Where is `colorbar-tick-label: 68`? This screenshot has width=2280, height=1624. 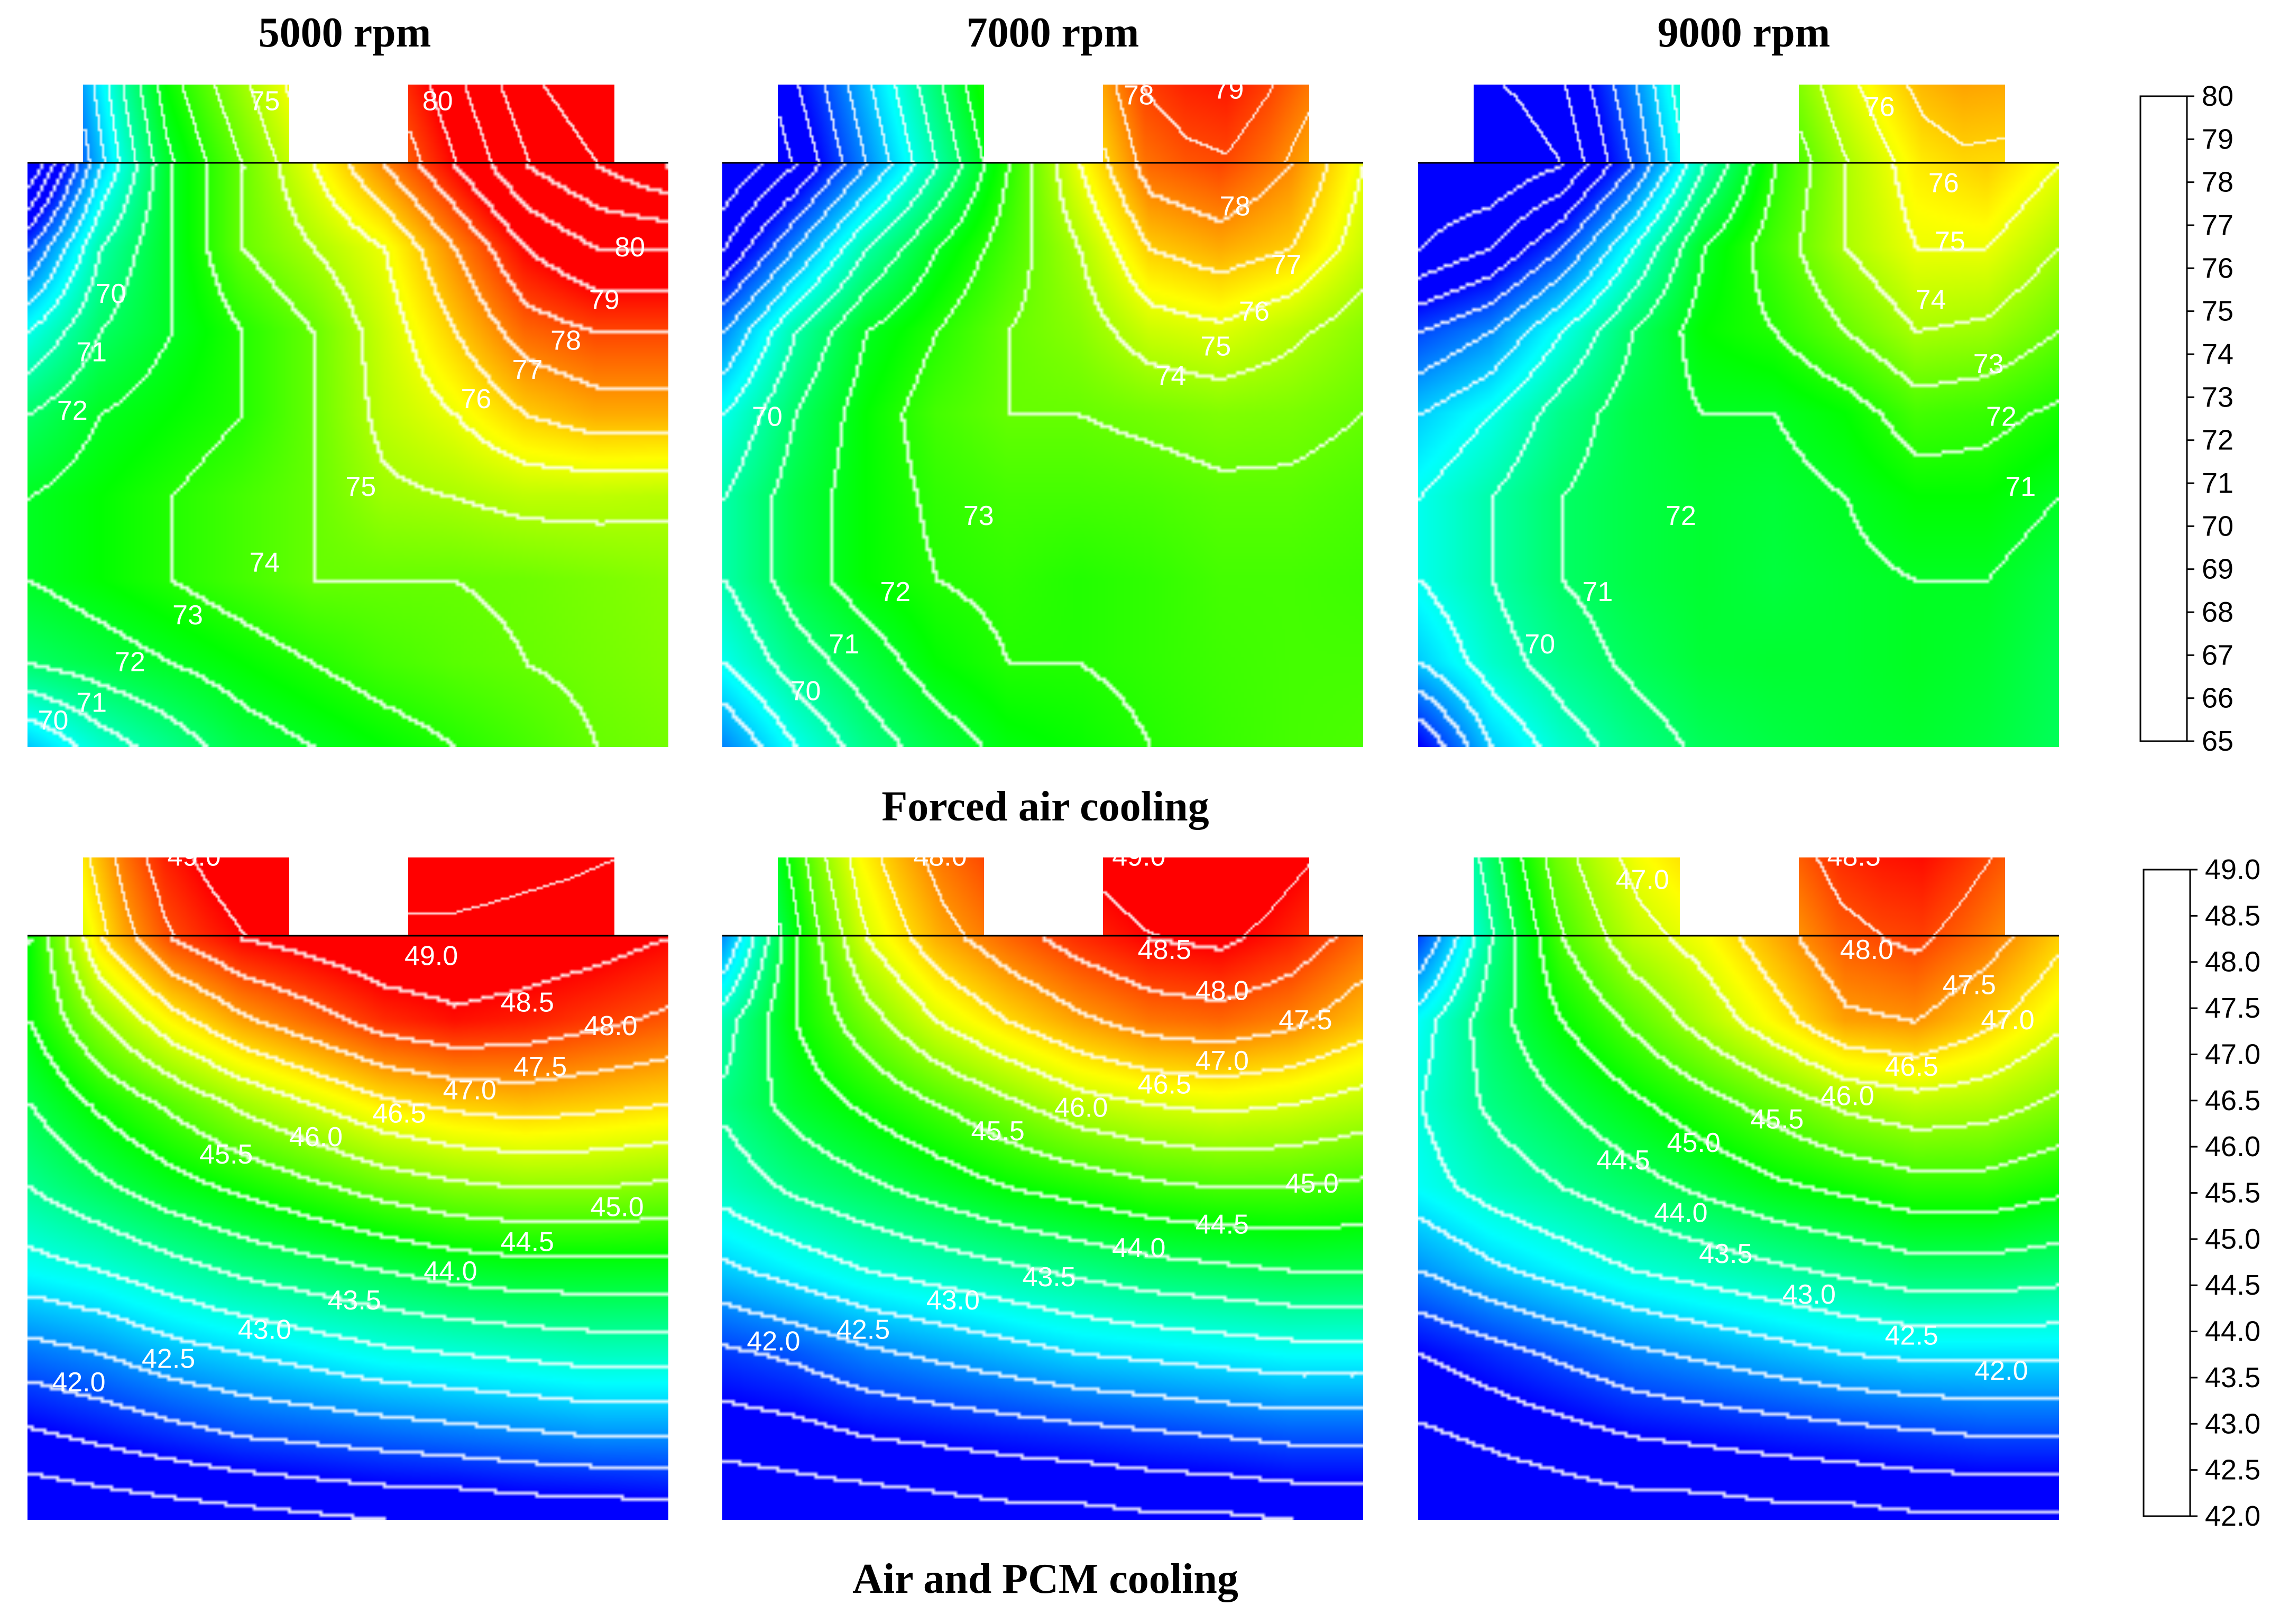 colorbar-tick-label: 68 is located at coordinates (2217, 612).